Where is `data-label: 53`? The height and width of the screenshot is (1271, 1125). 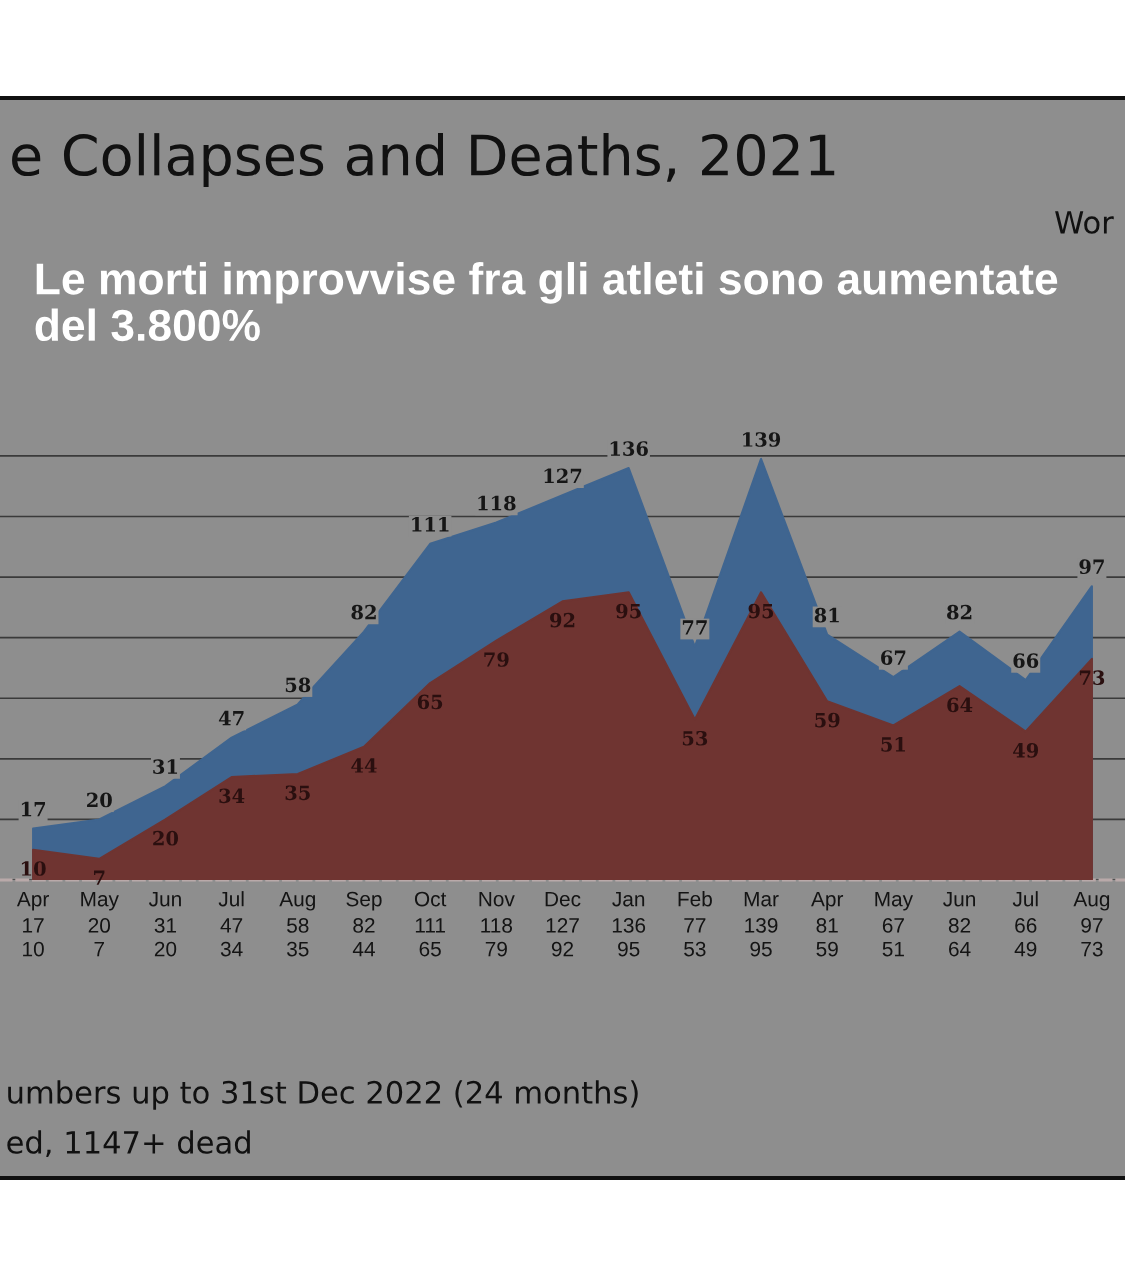
data-label: 53 is located at coordinates (695, 949).